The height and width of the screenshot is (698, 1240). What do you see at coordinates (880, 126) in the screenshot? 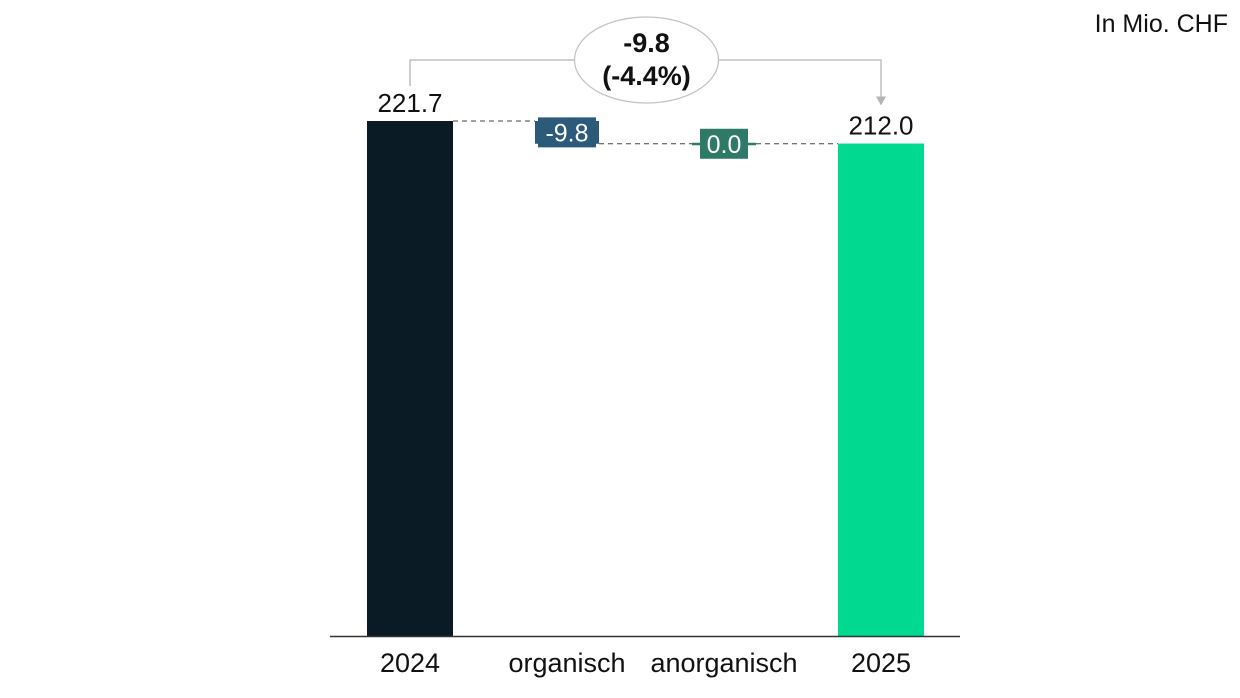
I see `value-label-2025: 212.0` at bounding box center [880, 126].